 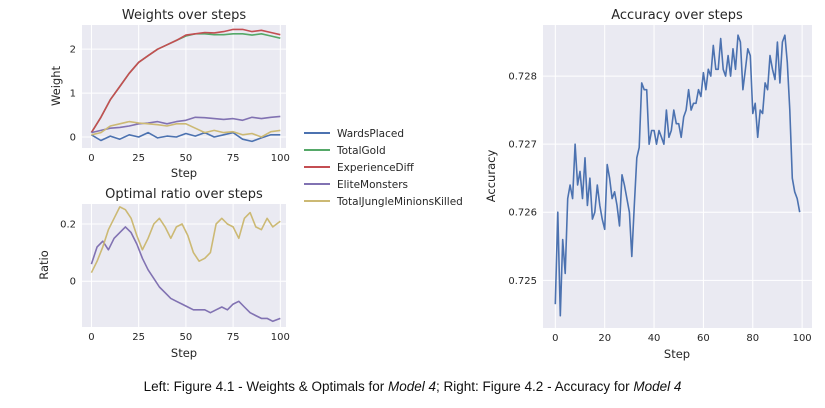 What do you see at coordinates (522, 145) in the screenshot?
I see `accuracy-y-tick-label: 0.727` at bounding box center [522, 145].